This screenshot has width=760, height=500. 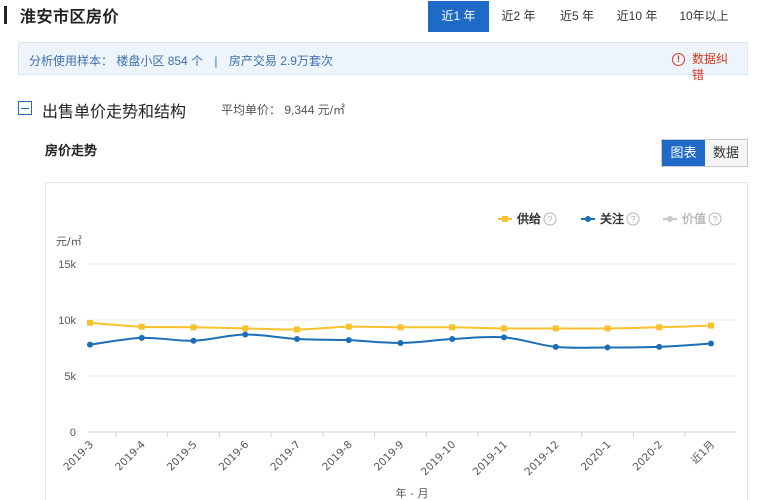 What do you see at coordinates (726, 153) in the screenshot?
I see `data-view-button: 数据` at bounding box center [726, 153].